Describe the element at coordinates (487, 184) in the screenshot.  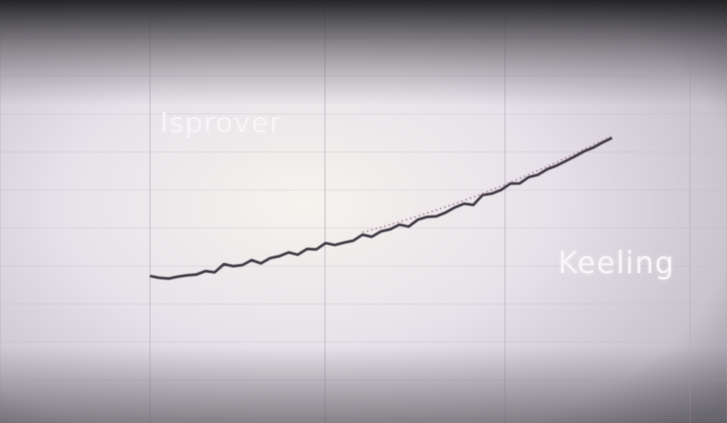
I see `dotted-series-line` at that location.